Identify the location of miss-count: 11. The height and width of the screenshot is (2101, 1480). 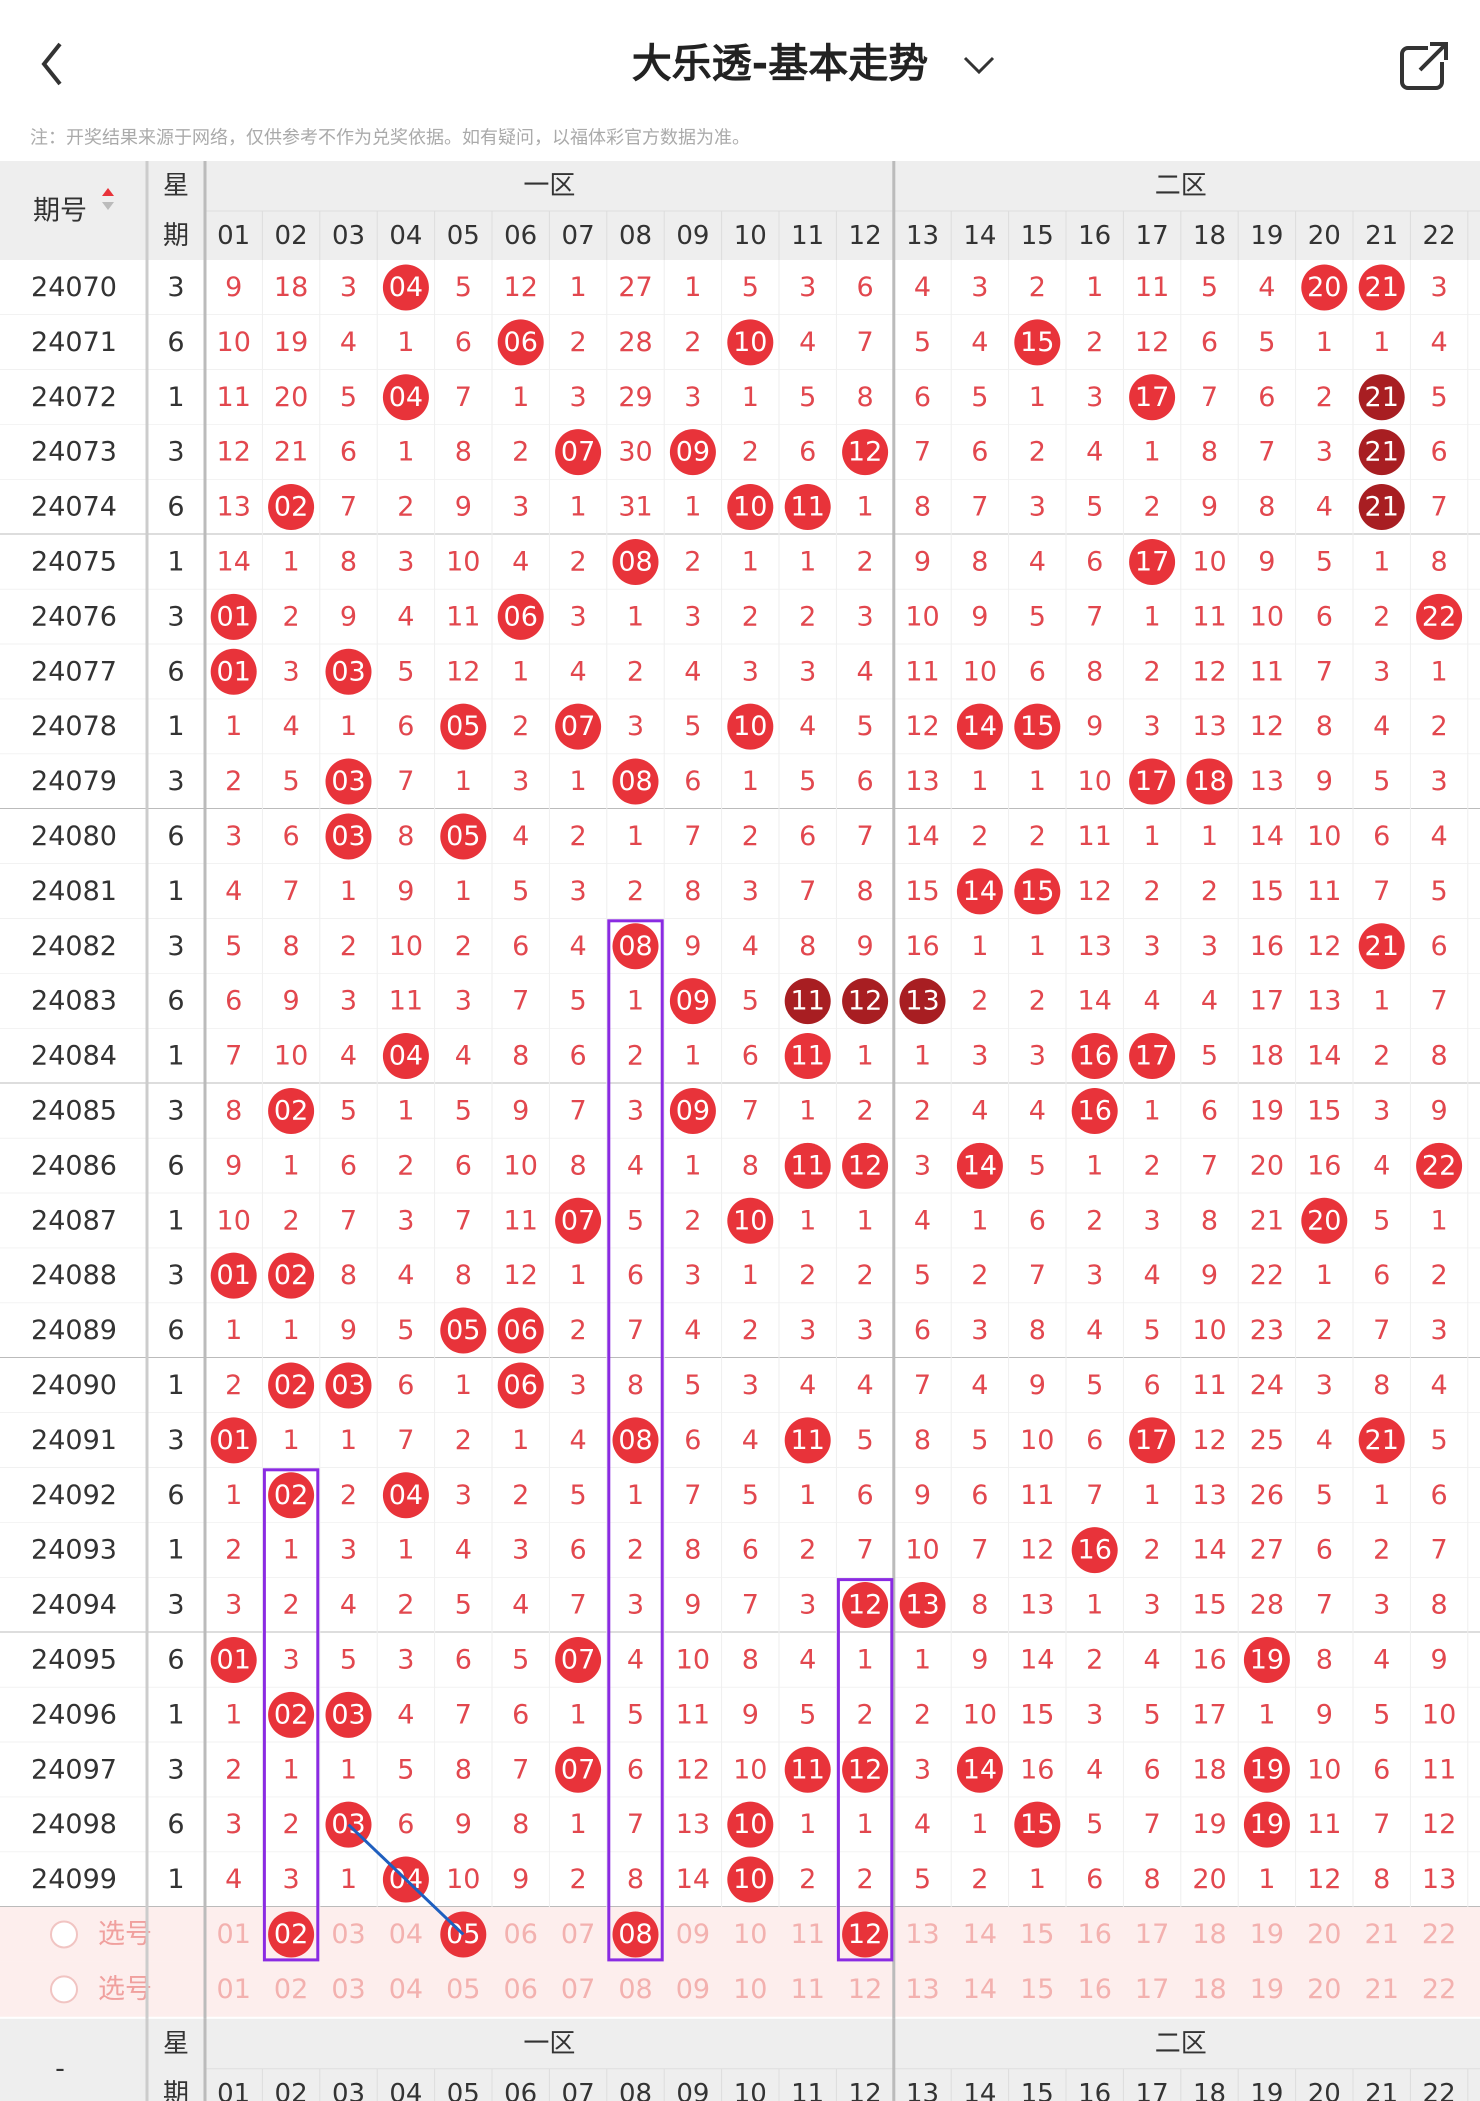
(1209, 616).